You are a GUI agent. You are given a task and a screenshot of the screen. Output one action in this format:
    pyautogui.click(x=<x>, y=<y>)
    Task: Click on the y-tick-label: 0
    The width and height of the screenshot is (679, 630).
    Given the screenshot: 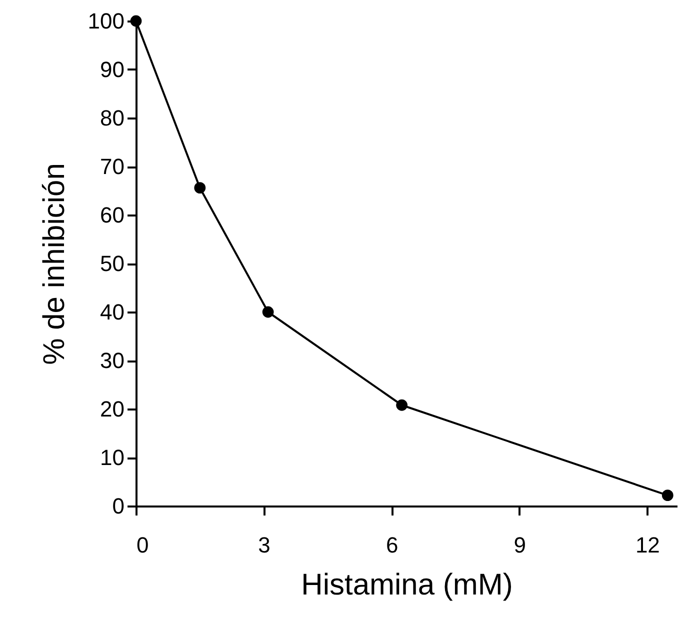 What is the action you would take?
    pyautogui.click(x=118, y=506)
    